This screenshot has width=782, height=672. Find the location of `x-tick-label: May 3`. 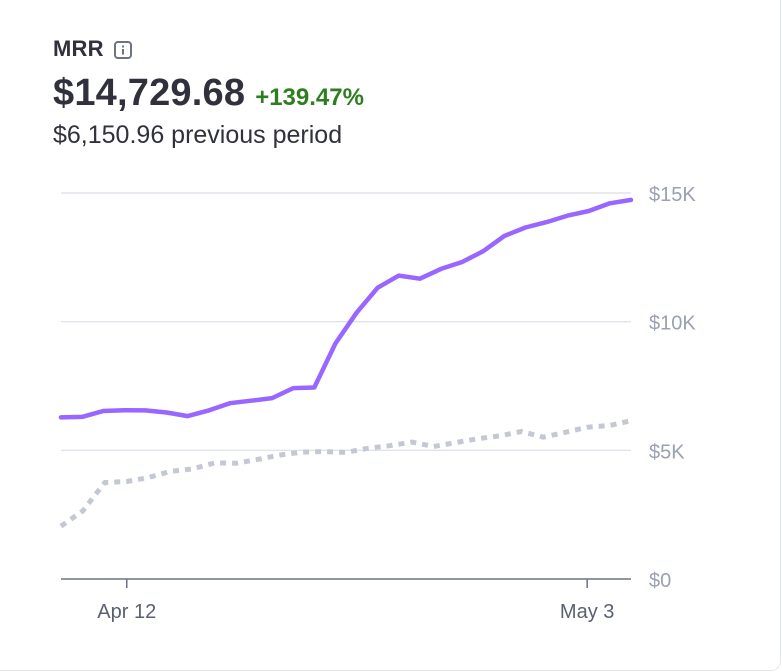

x-tick-label: May 3 is located at coordinates (587, 612).